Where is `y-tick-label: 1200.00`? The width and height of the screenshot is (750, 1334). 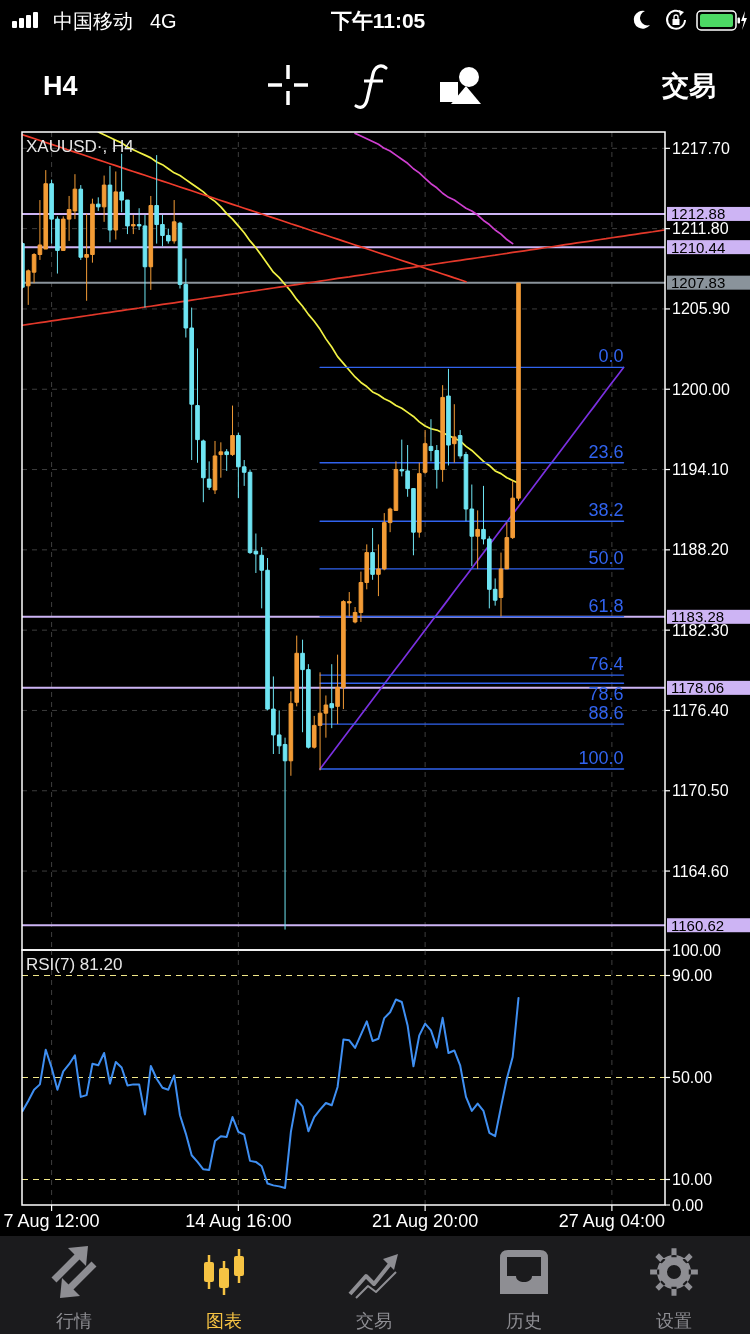 y-tick-label: 1200.00 is located at coordinates (701, 389).